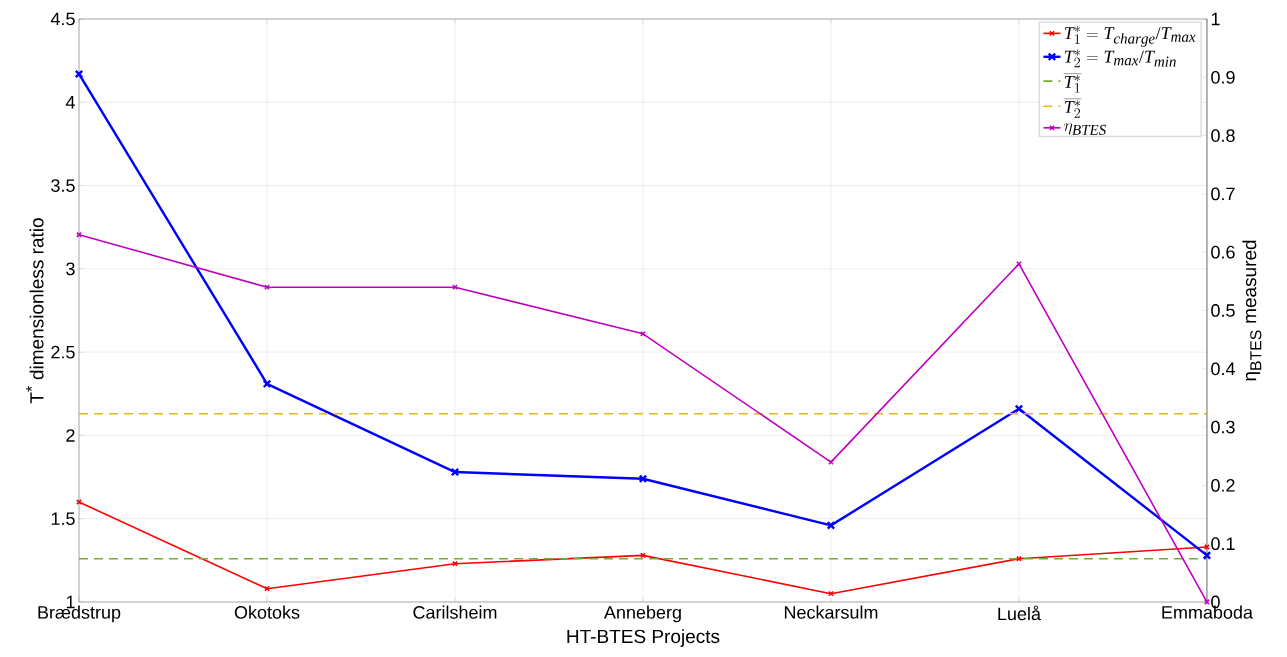 The height and width of the screenshot is (657, 1287). Describe the element at coordinates (1072, 83) in the screenshot. I see `legend-label: $\overline{T_1^*}$` at that location.